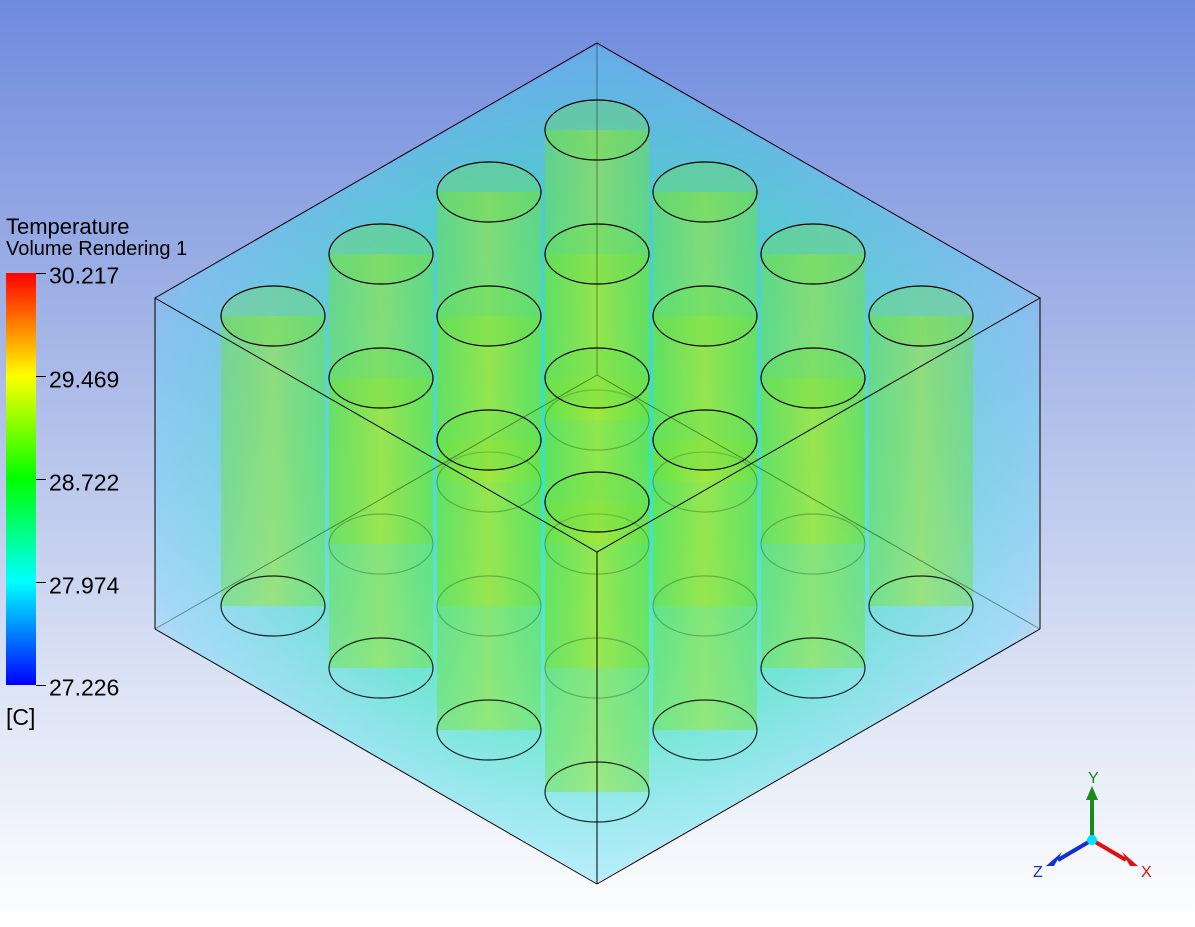  Describe the element at coordinates (21, 479) in the screenshot. I see `color-scale-bar` at that location.